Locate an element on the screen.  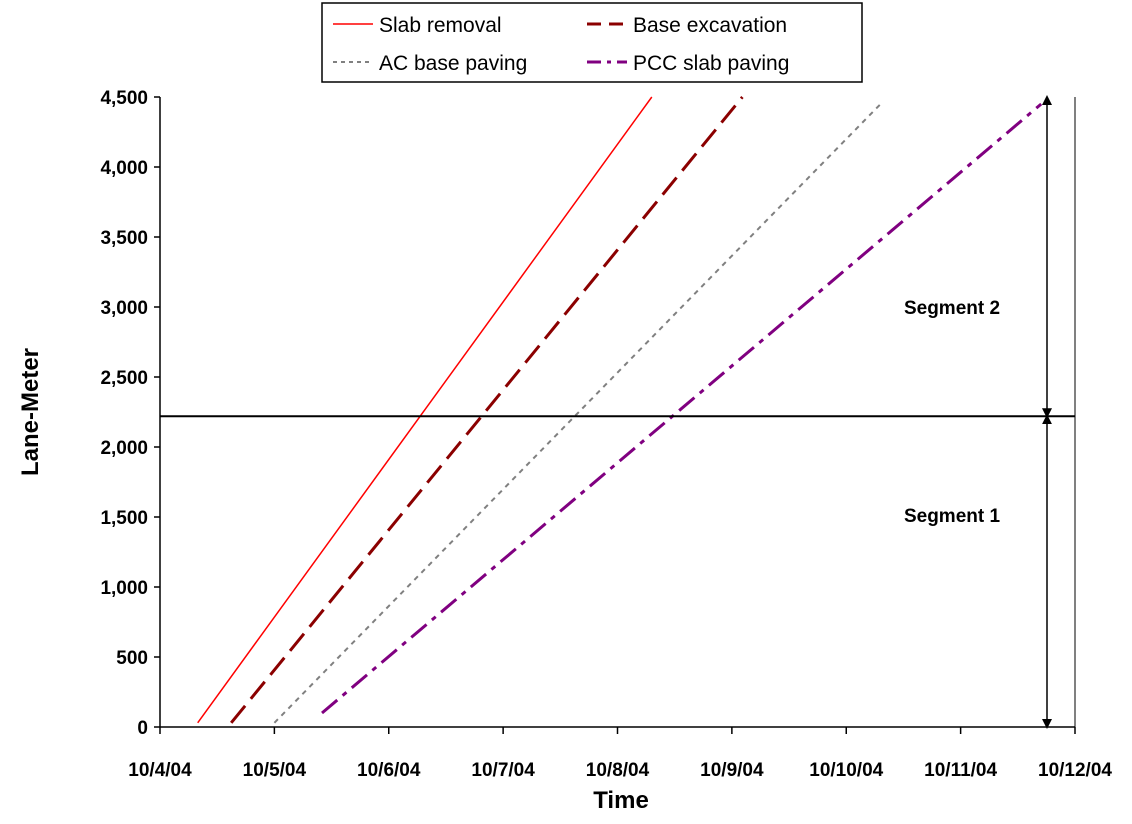
y-tick-label: 3,500 is located at coordinates (124, 238).